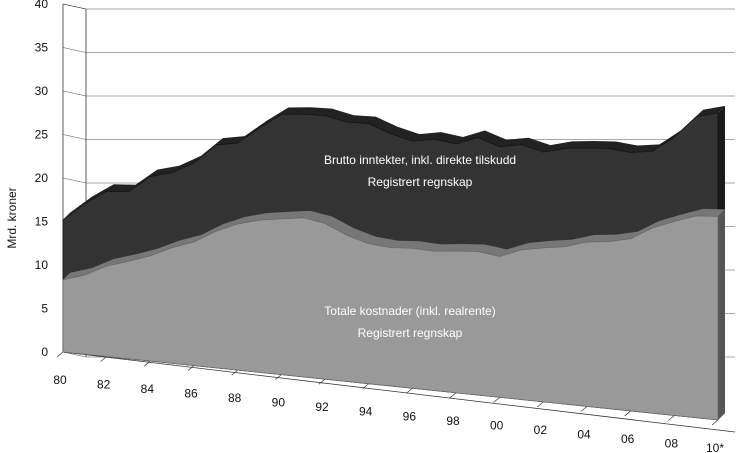 The height and width of the screenshot is (453, 741). I want to click on x-tick-label: 98, so click(453, 421).